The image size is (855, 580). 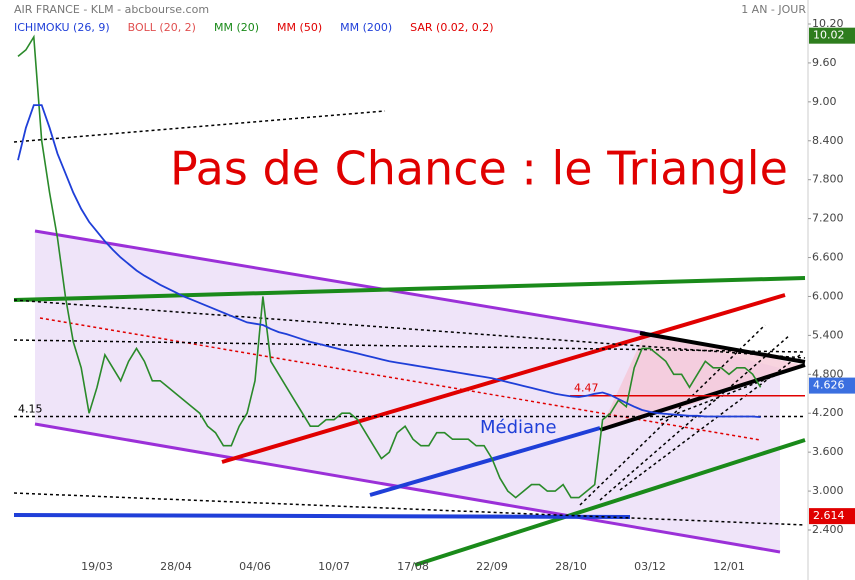 What do you see at coordinates (485, 461) in the screenshot?
I see `median-line` at bounding box center [485, 461].